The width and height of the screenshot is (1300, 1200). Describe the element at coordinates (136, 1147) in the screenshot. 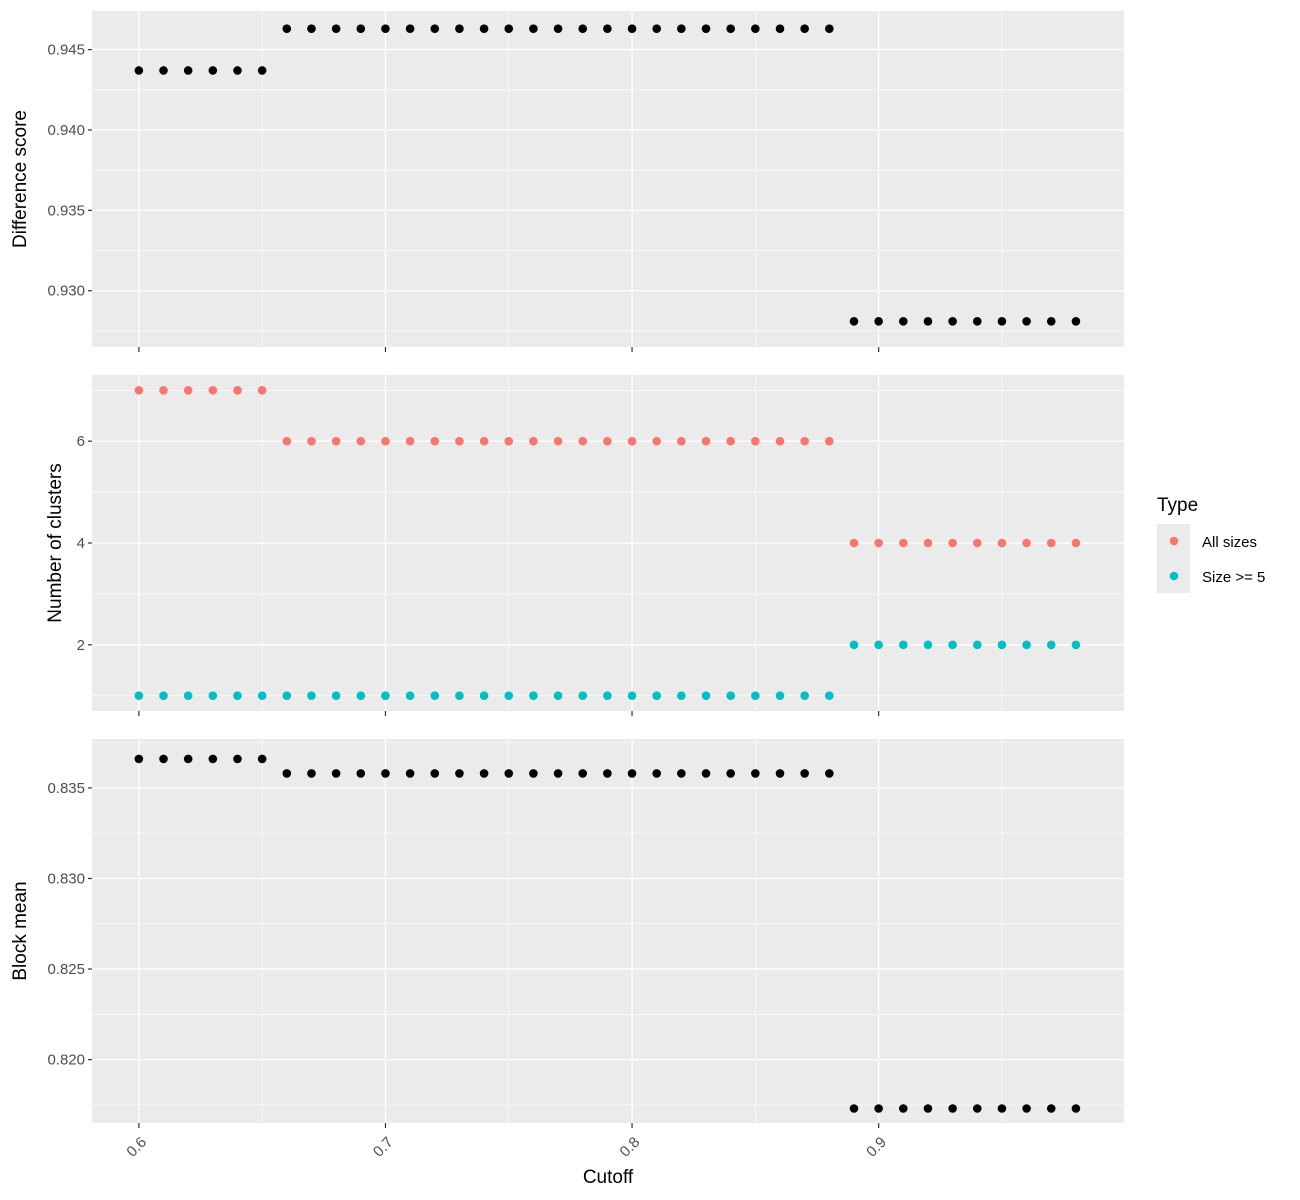

I see `x-tick-label: 0.6` at that location.